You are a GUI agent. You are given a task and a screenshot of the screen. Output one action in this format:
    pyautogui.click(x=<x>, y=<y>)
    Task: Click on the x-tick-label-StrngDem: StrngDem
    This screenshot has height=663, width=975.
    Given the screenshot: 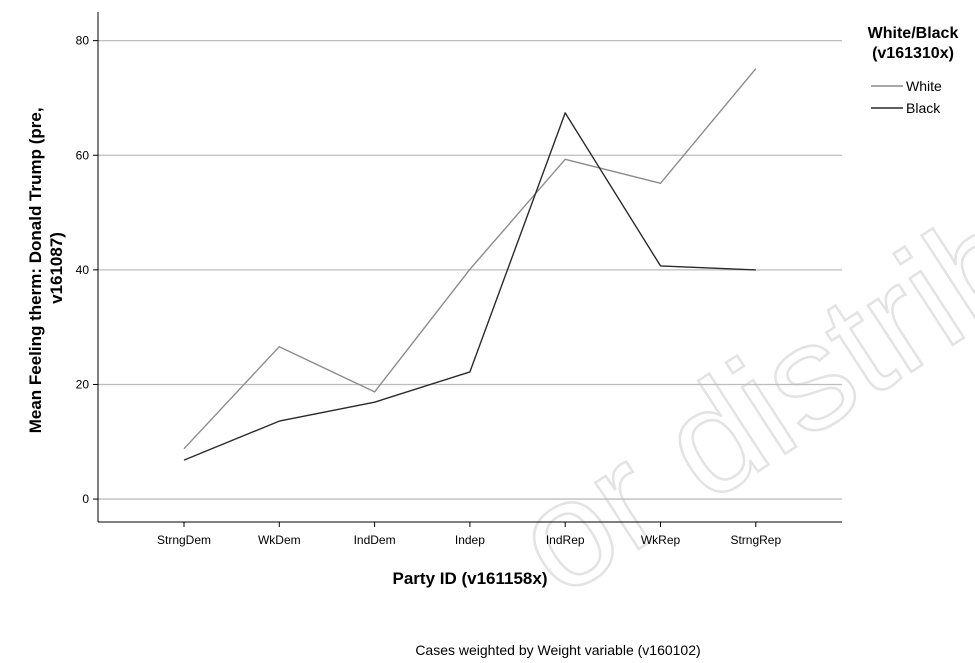 What is the action you would take?
    pyautogui.click(x=184, y=540)
    